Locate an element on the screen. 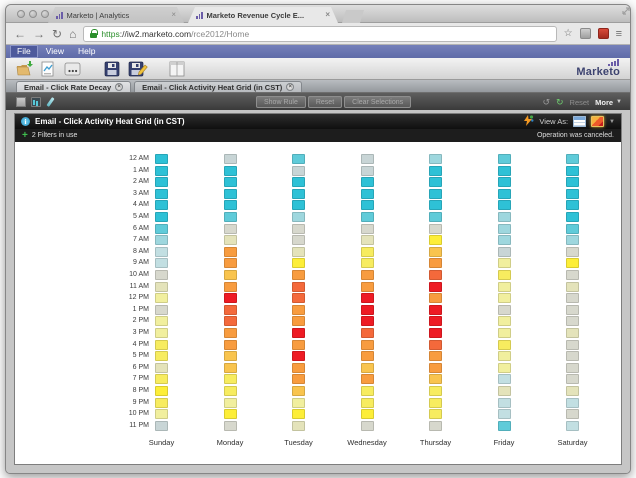  home-icon: ⌂ is located at coordinates (73, 33).